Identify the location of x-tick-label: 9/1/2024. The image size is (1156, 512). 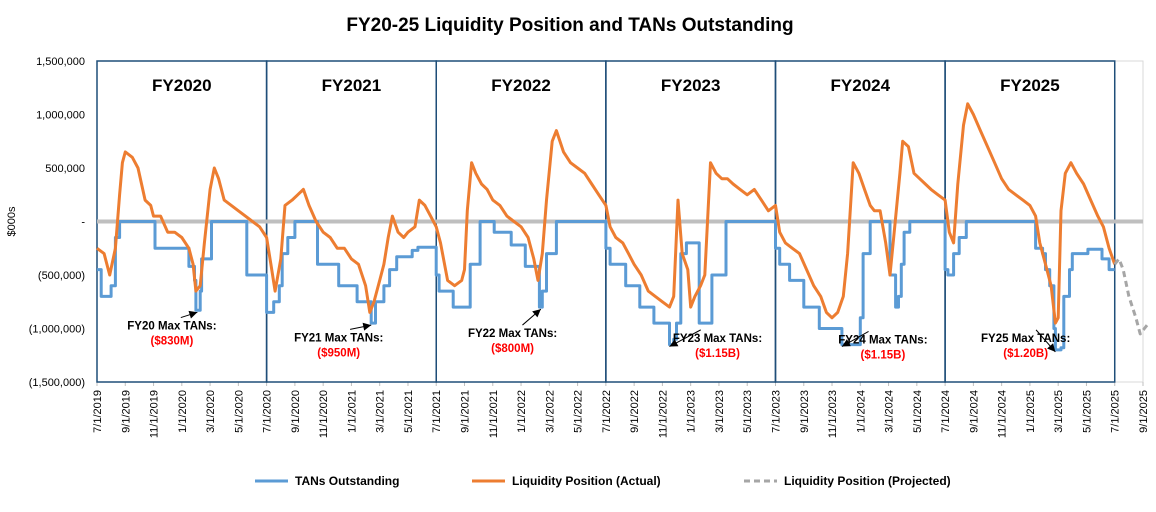
(974, 411).